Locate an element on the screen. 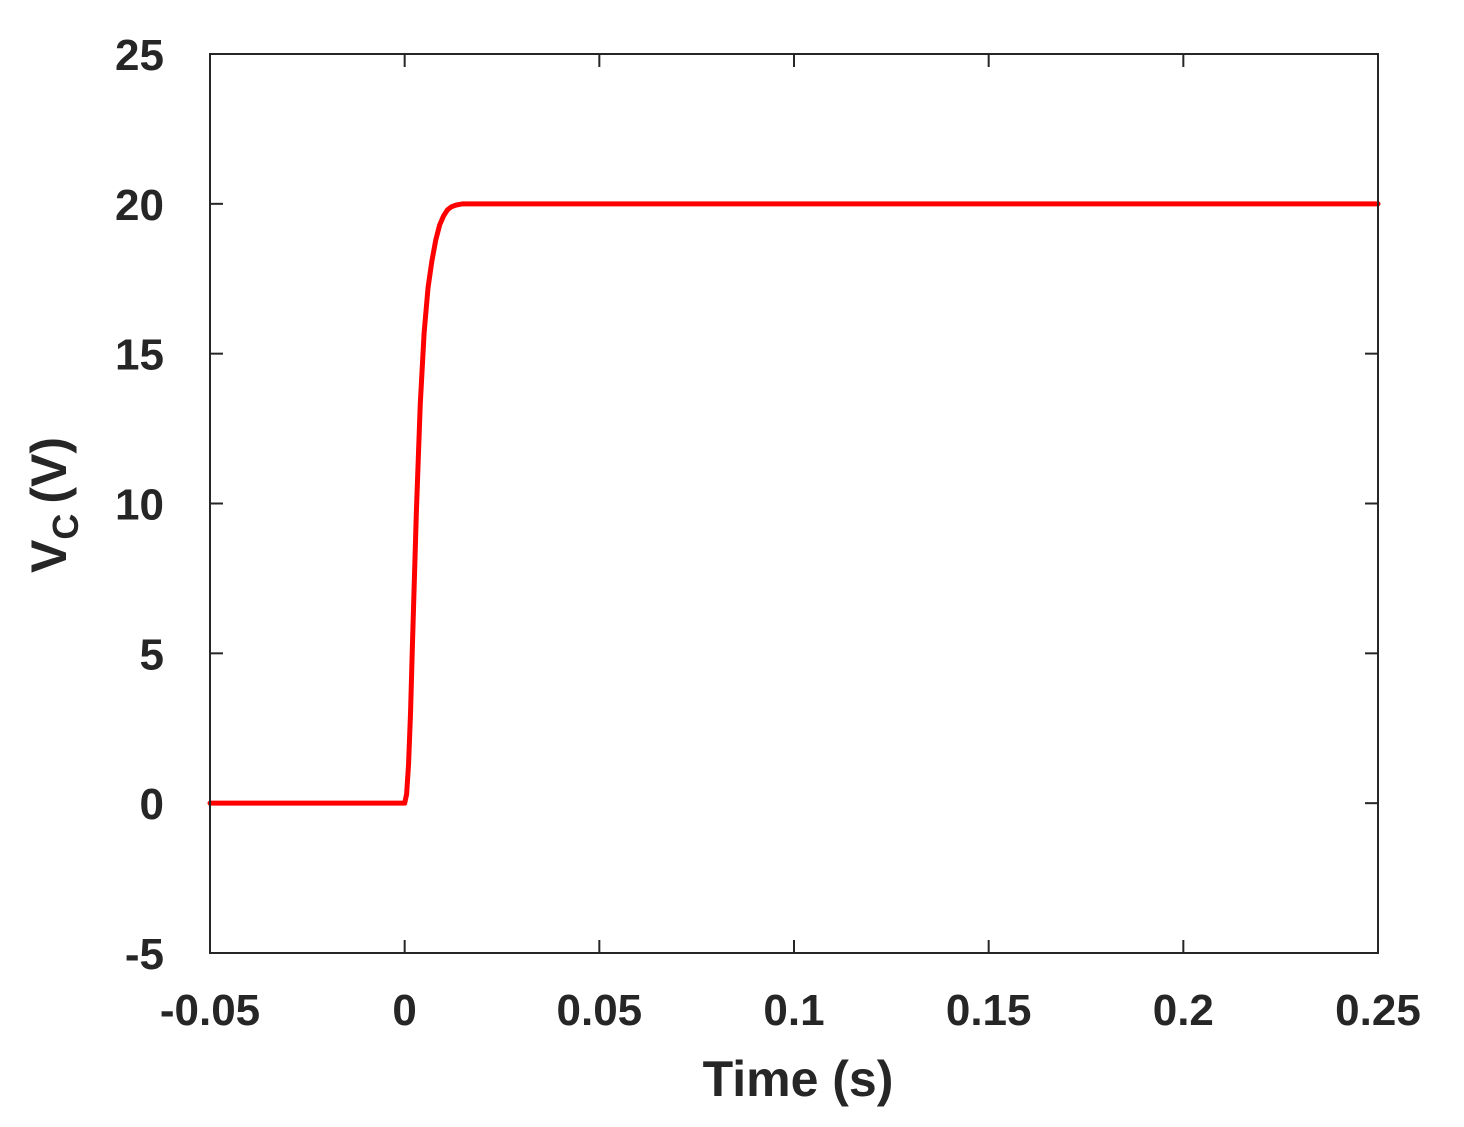 This screenshot has height=1127, width=1464. y-tick-label: -5 is located at coordinates (144, 954).